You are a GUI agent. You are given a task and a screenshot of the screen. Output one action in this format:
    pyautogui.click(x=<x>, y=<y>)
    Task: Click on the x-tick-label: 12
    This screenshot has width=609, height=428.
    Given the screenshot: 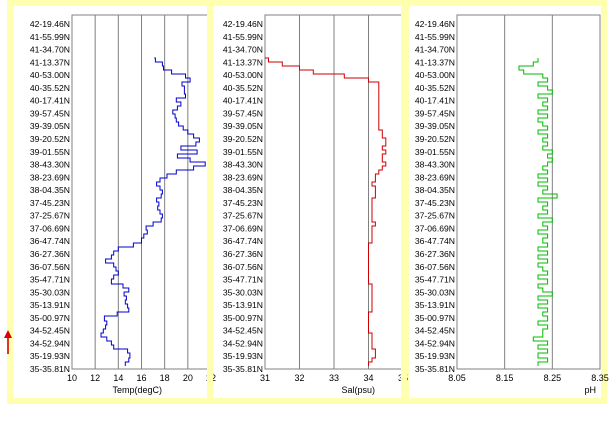 What is the action you would take?
    pyautogui.click(x=95, y=378)
    